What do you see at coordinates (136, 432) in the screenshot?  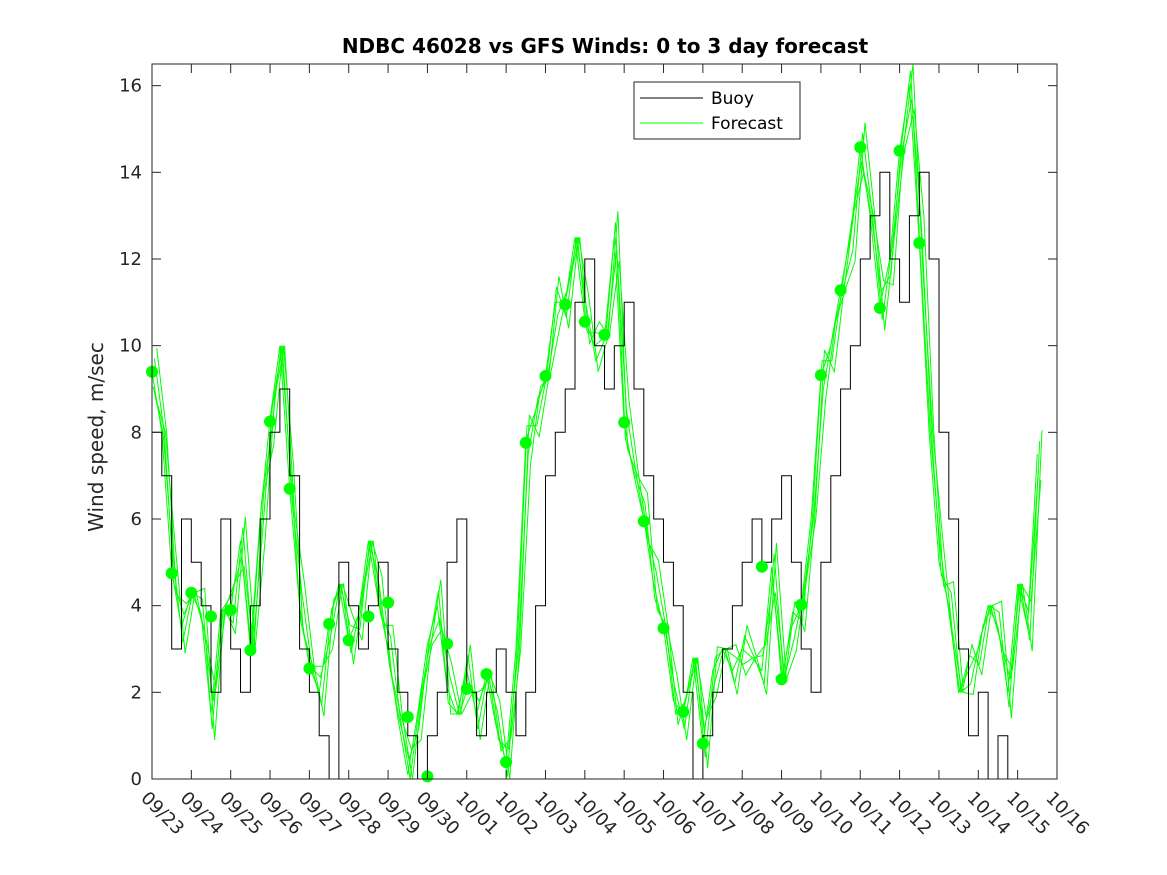 I see `y-tick-label: 8` at bounding box center [136, 432].